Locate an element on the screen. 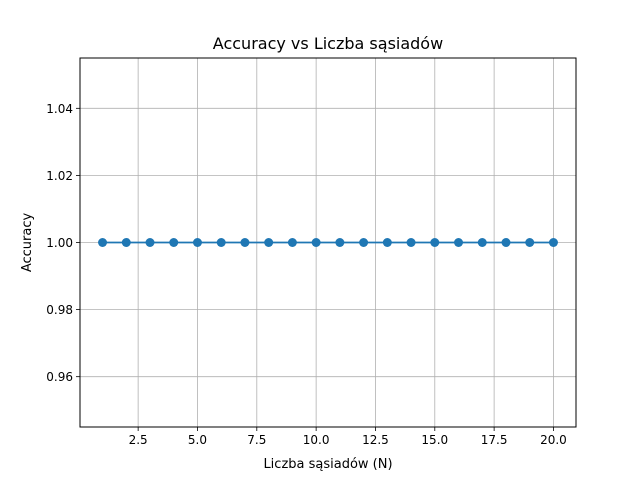 The height and width of the screenshot is (480, 640). x-tick-label: 17.5 is located at coordinates (494, 440).